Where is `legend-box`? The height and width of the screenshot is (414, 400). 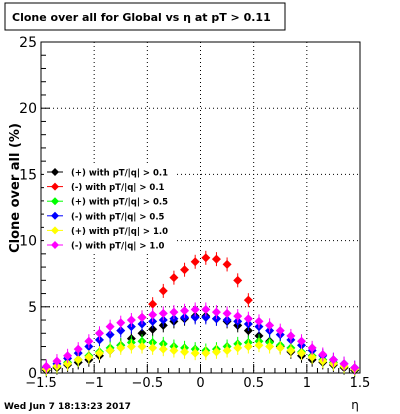
legend-box is located at coordinates (109, 207).